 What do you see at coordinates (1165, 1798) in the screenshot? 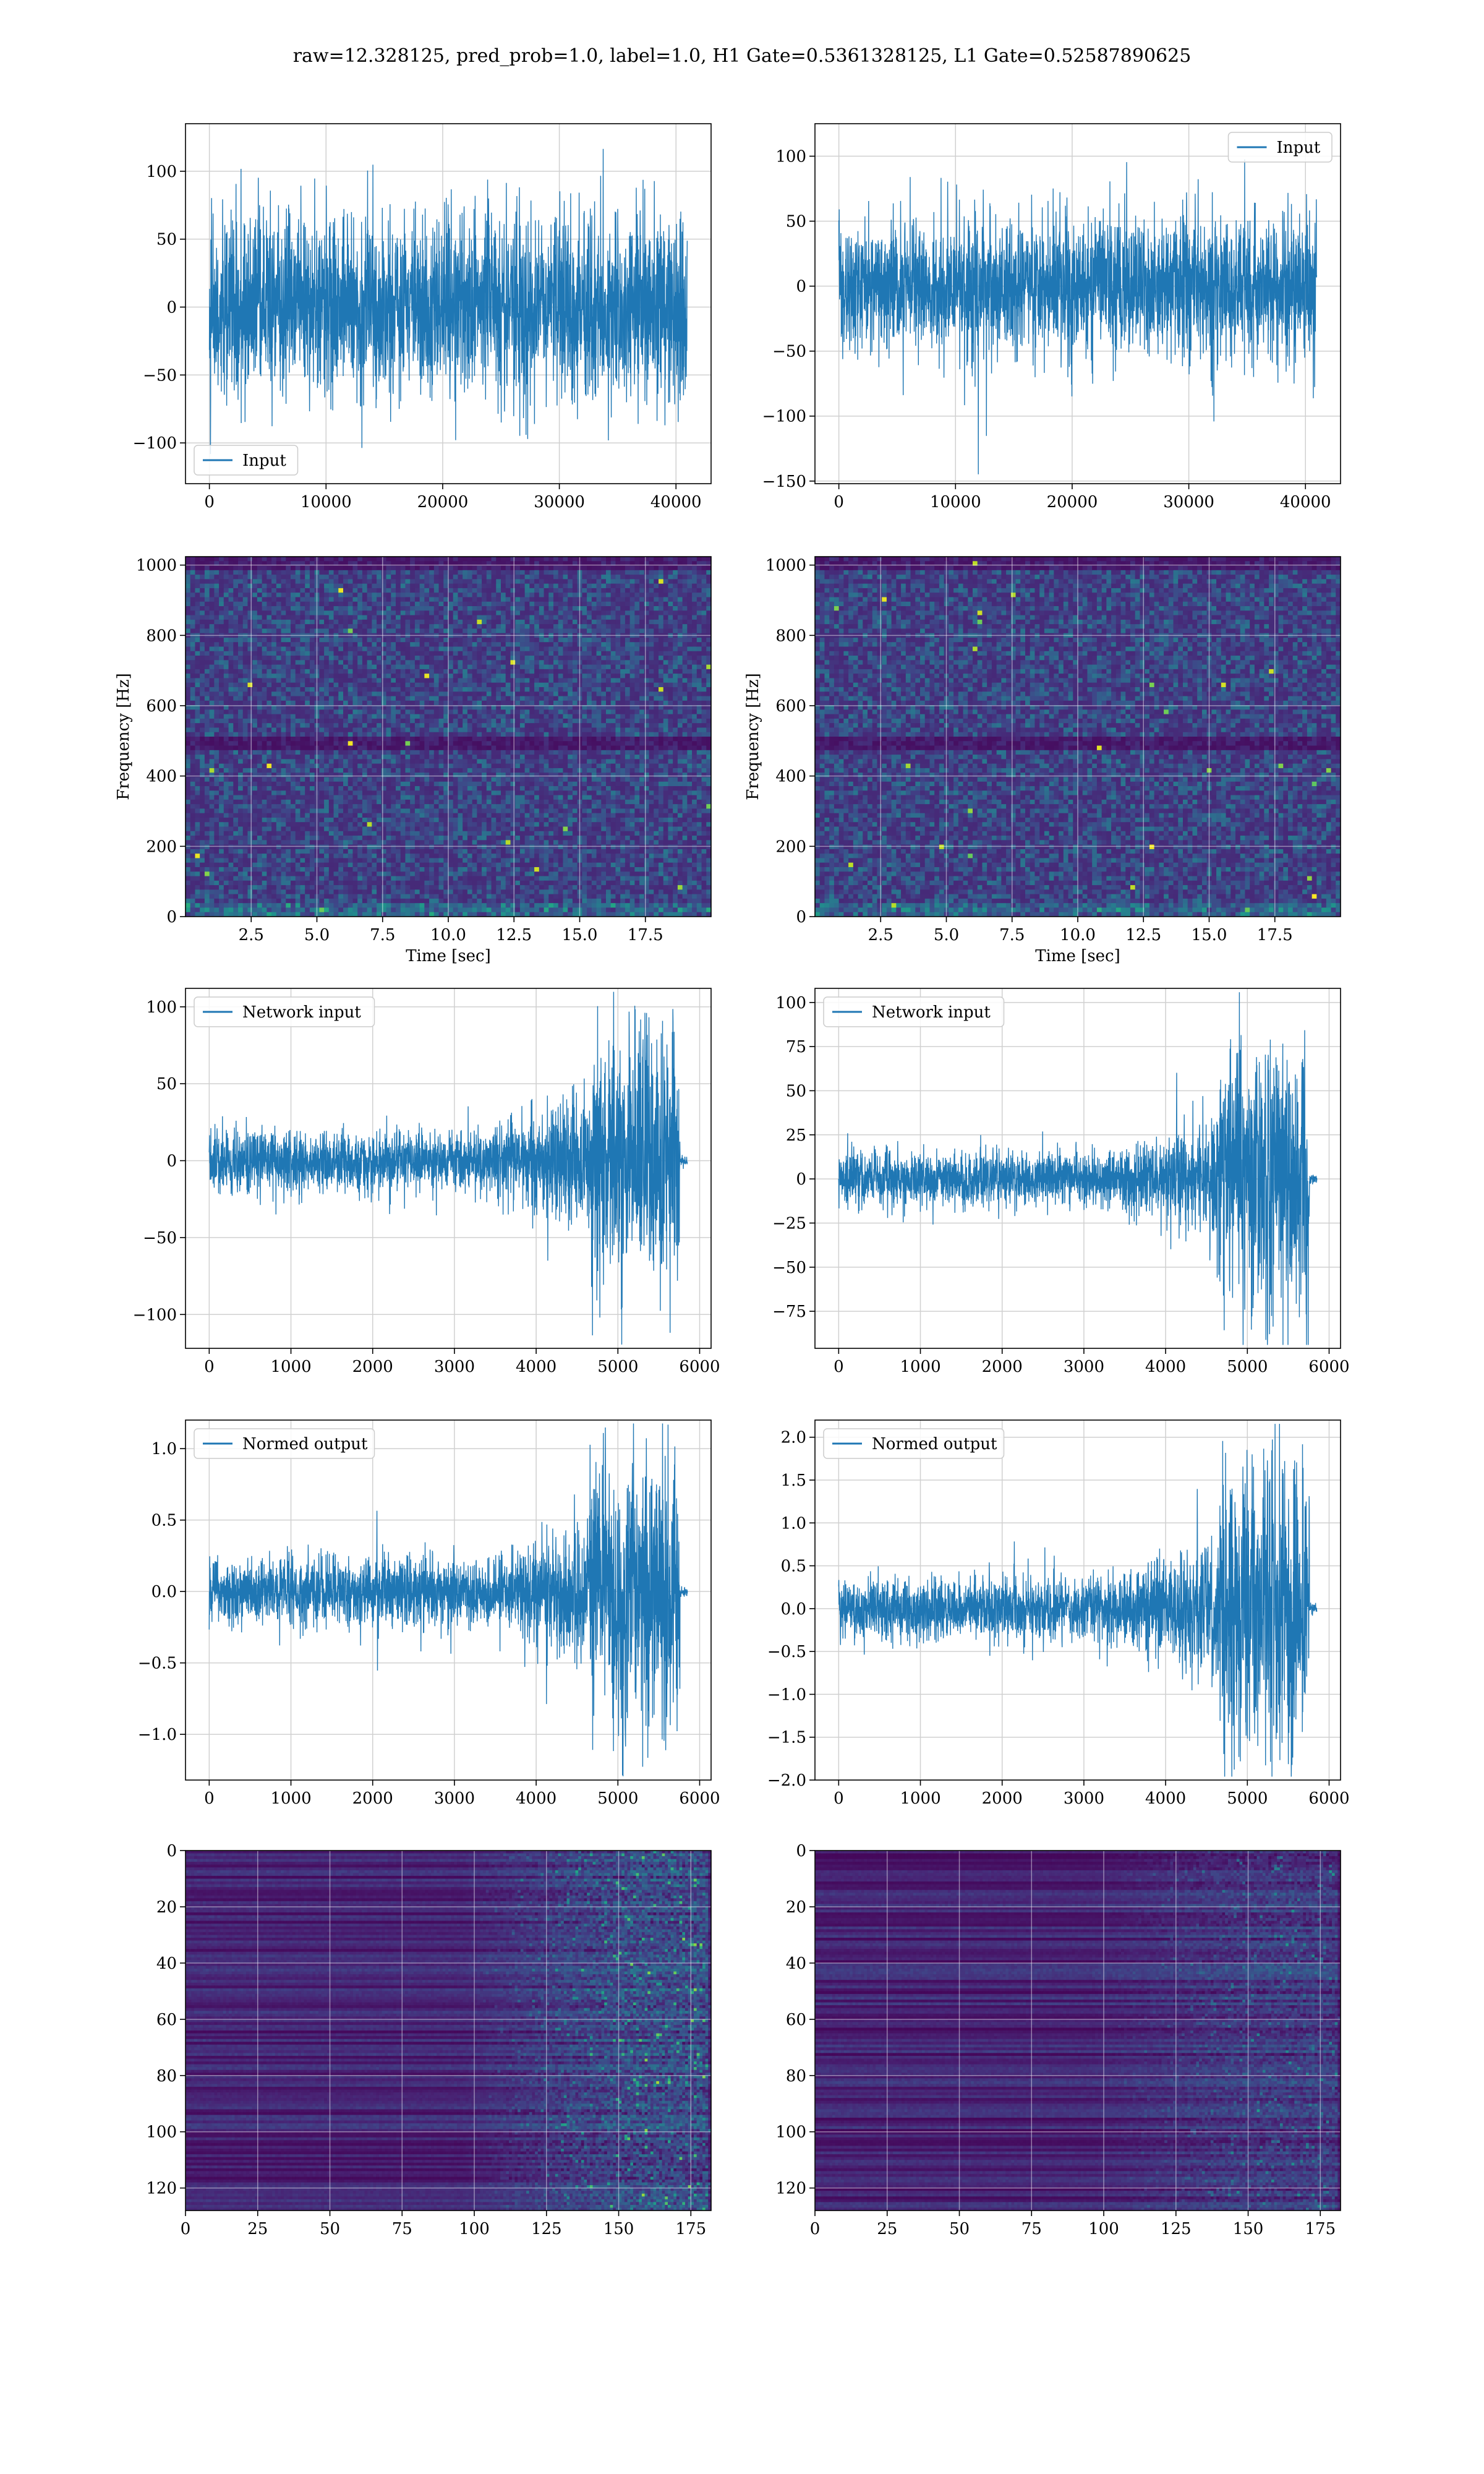
I see `x-tick-label-p8: 4000` at bounding box center [1165, 1798].